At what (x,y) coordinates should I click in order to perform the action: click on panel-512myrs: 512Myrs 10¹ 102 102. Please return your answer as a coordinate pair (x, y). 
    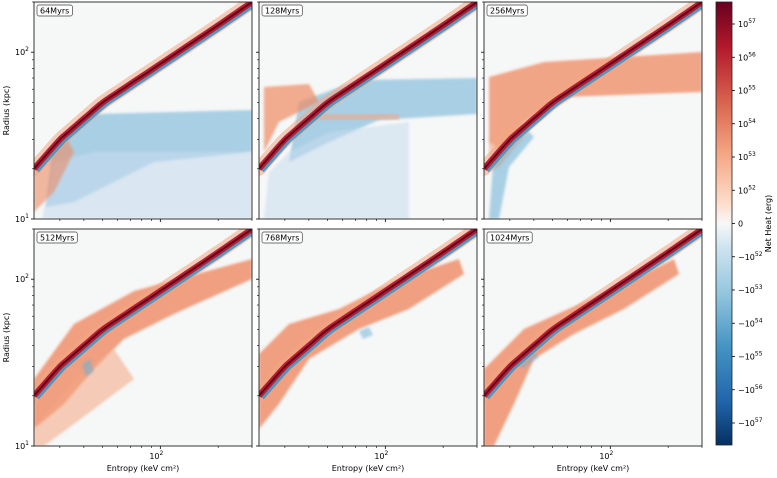
    Looking at the image, I should click on (134, 344).